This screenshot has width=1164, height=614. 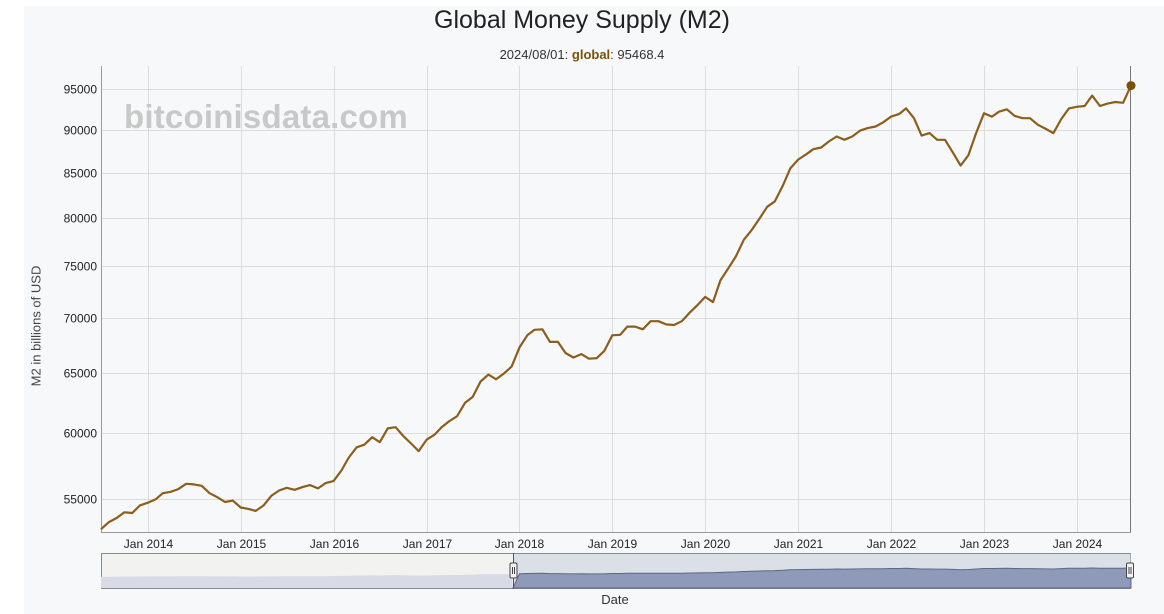 I want to click on y-tick-label: 60000, so click(x=81, y=434).